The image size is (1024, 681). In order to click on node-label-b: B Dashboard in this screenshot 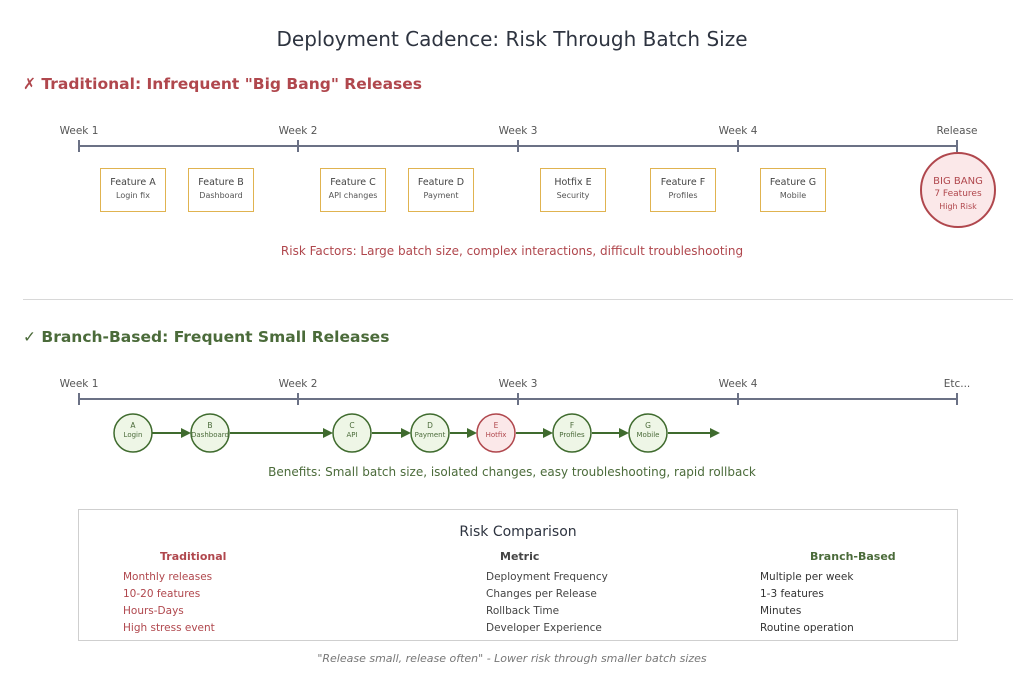, I will do `click(210, 430)`.